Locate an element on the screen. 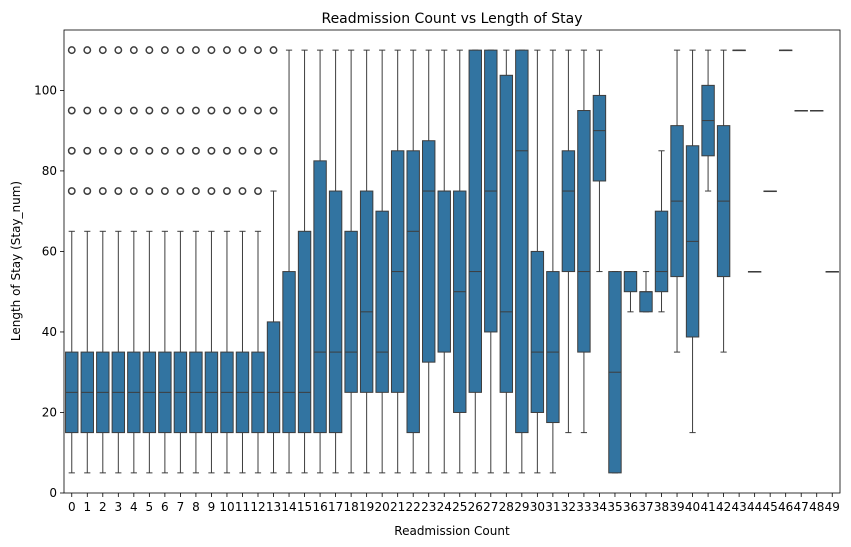 The image size is (851, 547). x-tick-label: 47 is located at coordinates (801, 507).